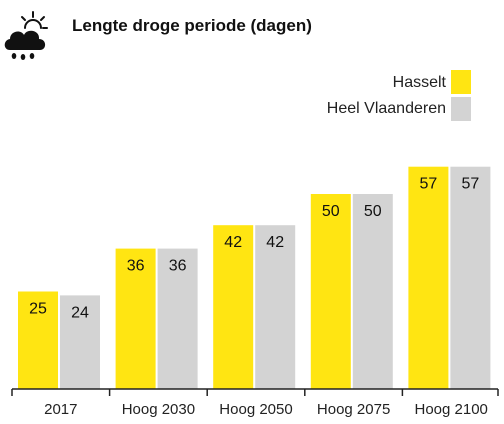  Describe the element at coordinates (38, 309) in the screenshot. I see `data-label-hasselt-0: 25` at that location.